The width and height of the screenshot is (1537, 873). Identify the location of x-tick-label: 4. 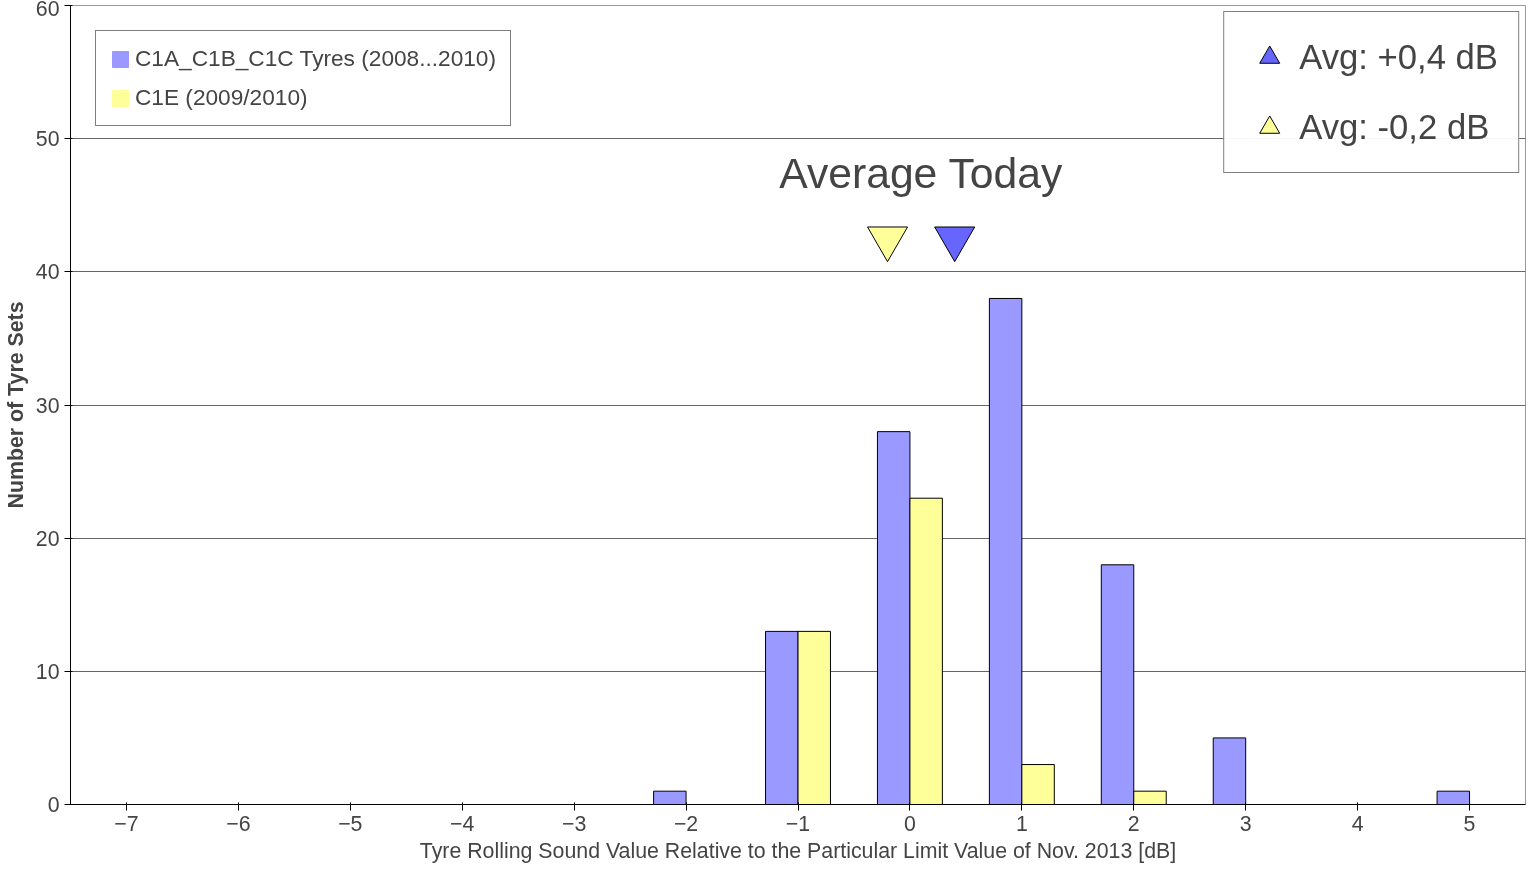
(1357, 823).